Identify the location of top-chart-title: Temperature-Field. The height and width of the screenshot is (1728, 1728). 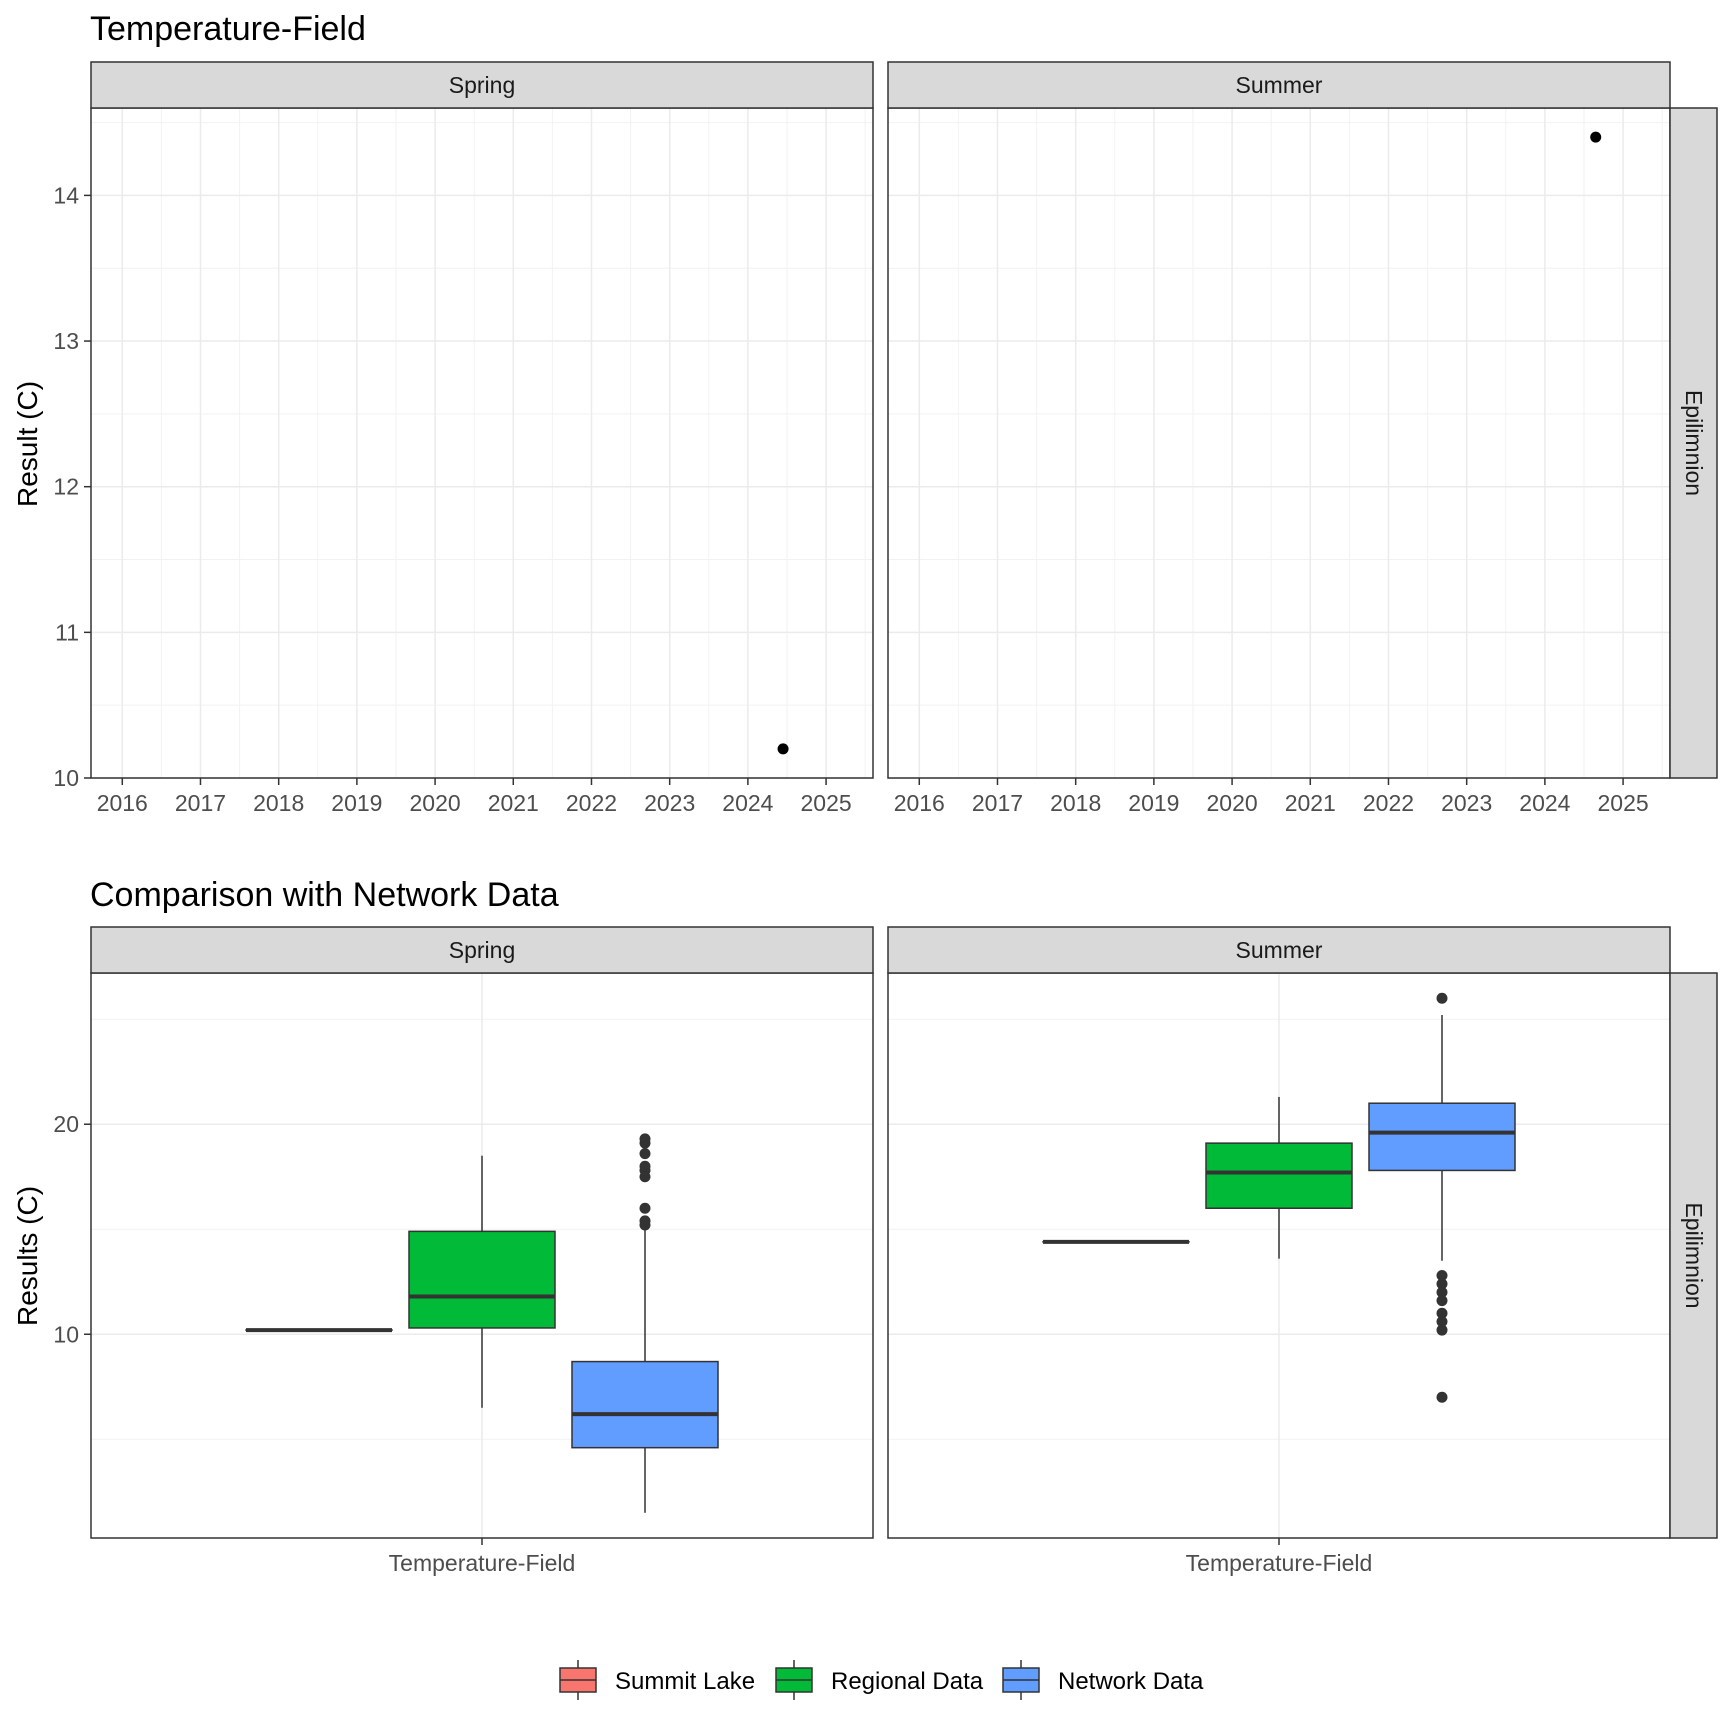
(228, 29).